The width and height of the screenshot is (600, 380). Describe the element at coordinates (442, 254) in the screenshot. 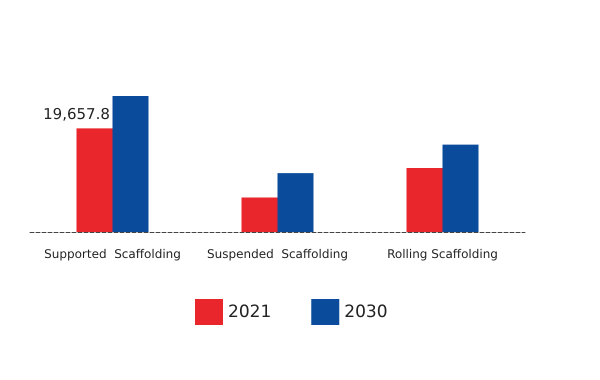

I see `x-tick-label: Rolling Scaffolding` at that location.